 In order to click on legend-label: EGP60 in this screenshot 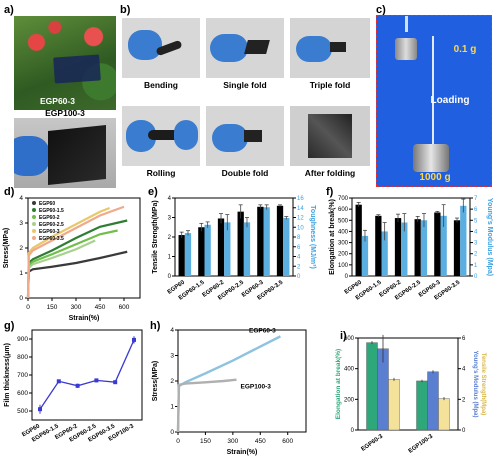, I will do `click(47, 204)`.